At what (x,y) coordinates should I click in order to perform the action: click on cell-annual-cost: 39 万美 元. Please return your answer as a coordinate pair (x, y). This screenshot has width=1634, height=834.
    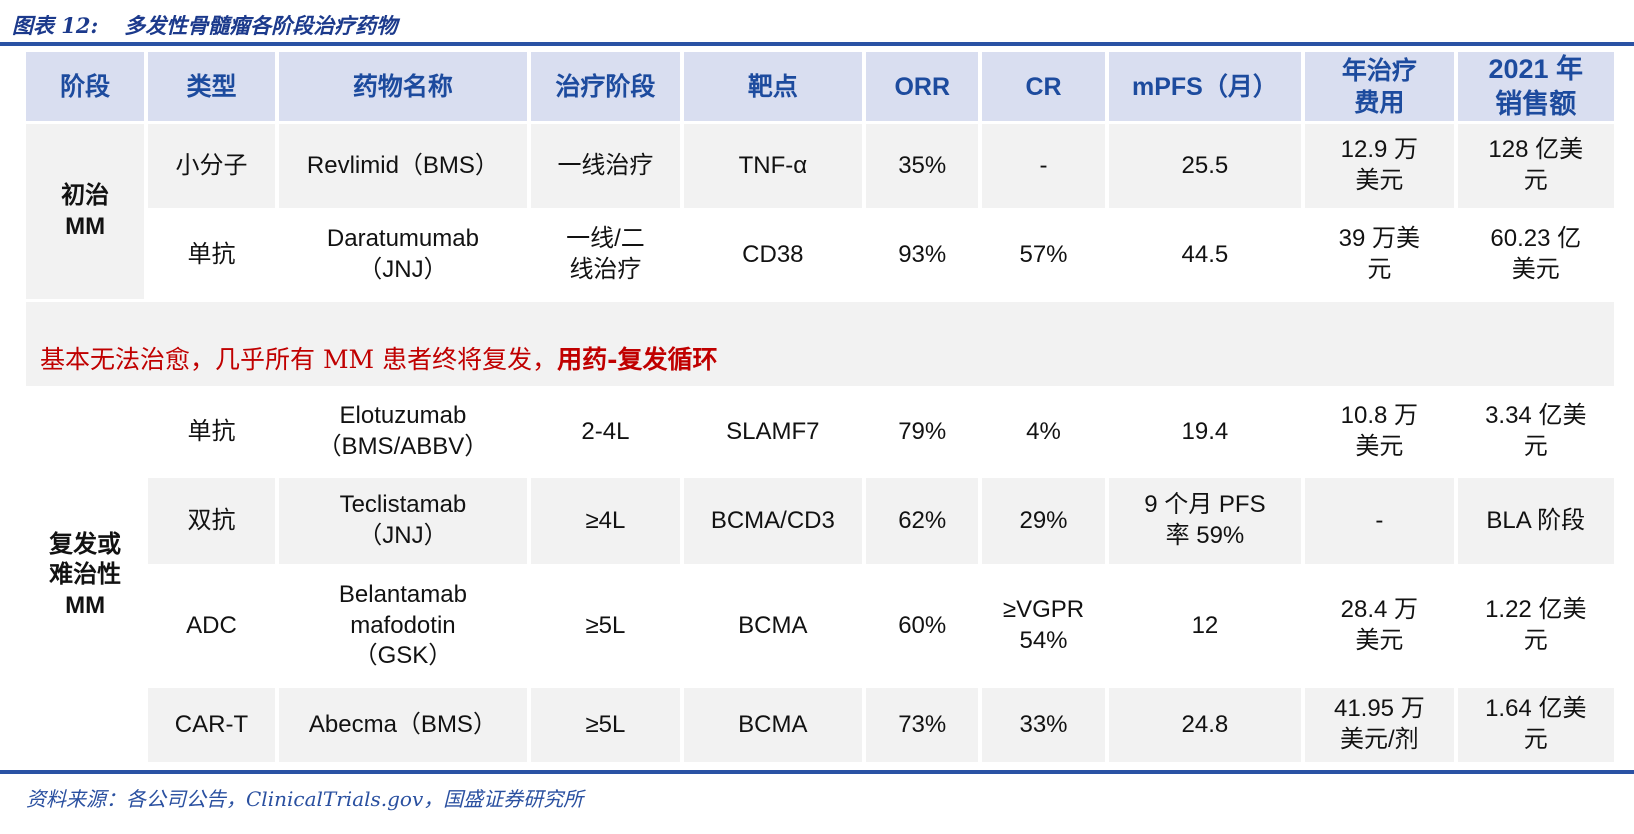
    Looking at the image, I should click on (1379, 255).